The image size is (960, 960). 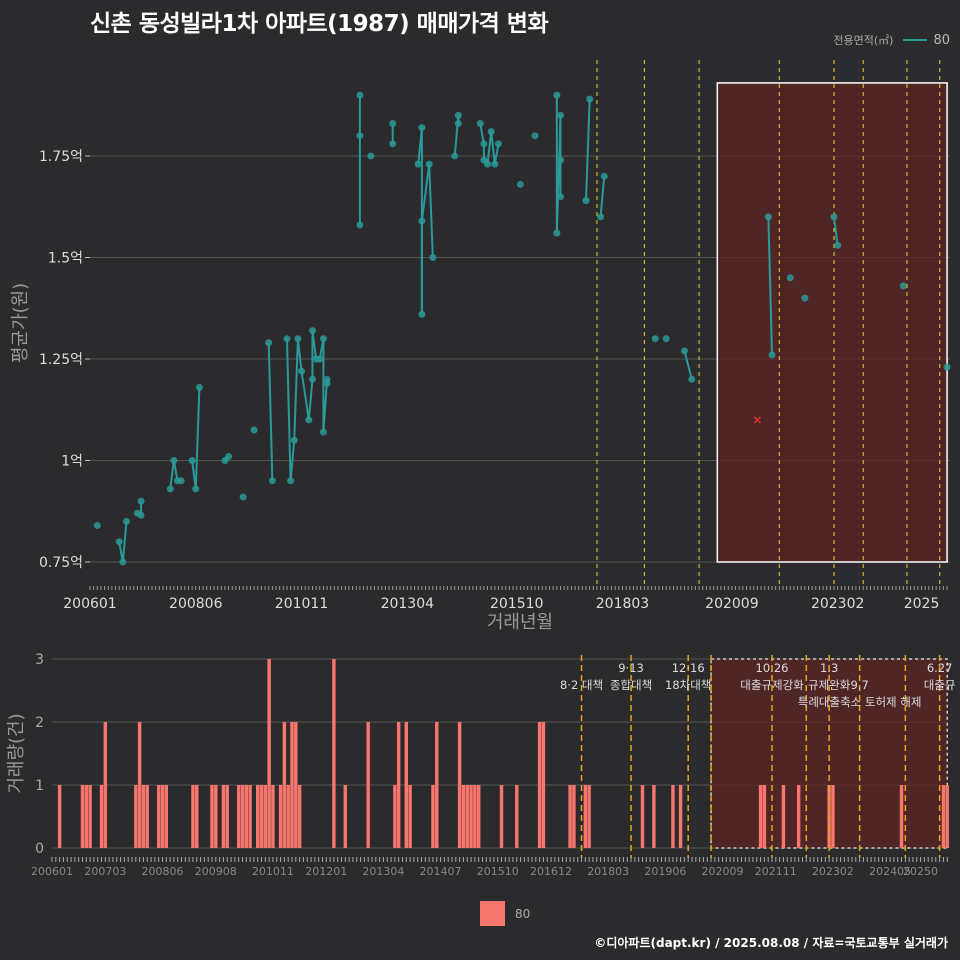 What do you see at coordinates (622, 604) in the screenshot?
I see `x-tick-label: 201803` at bounding box center [622, 604].